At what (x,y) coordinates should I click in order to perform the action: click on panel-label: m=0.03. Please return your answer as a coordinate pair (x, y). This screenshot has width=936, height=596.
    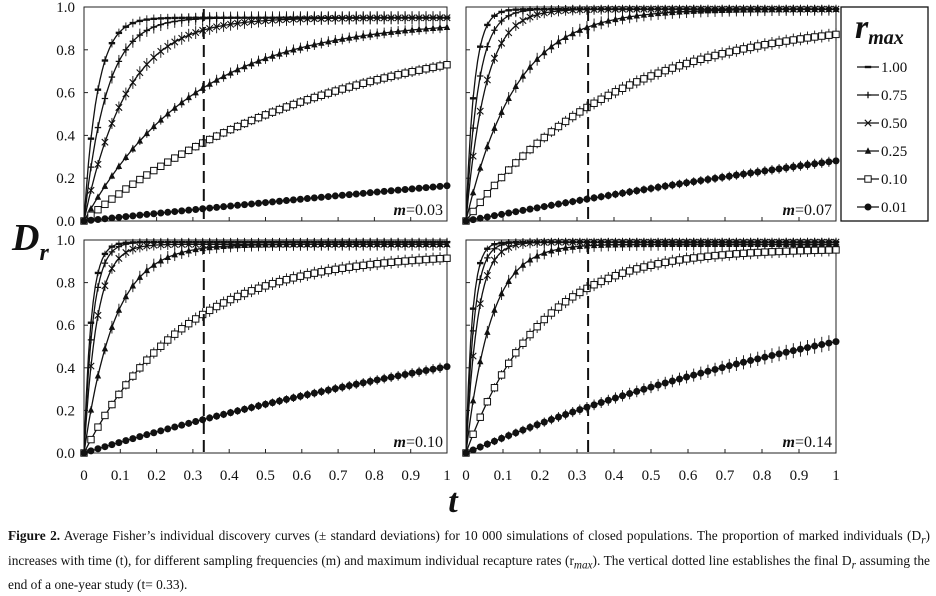
    Looking at the image, I should click on (418, 210).